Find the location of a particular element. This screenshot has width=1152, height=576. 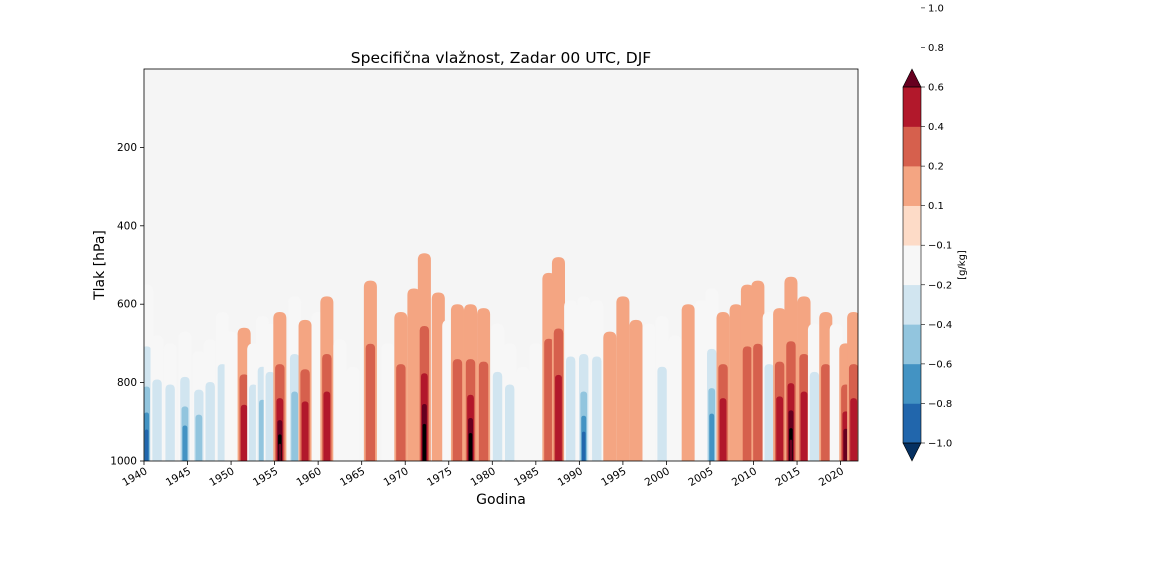

x-tick-label: 1985 is located at coordinates (526, 477).